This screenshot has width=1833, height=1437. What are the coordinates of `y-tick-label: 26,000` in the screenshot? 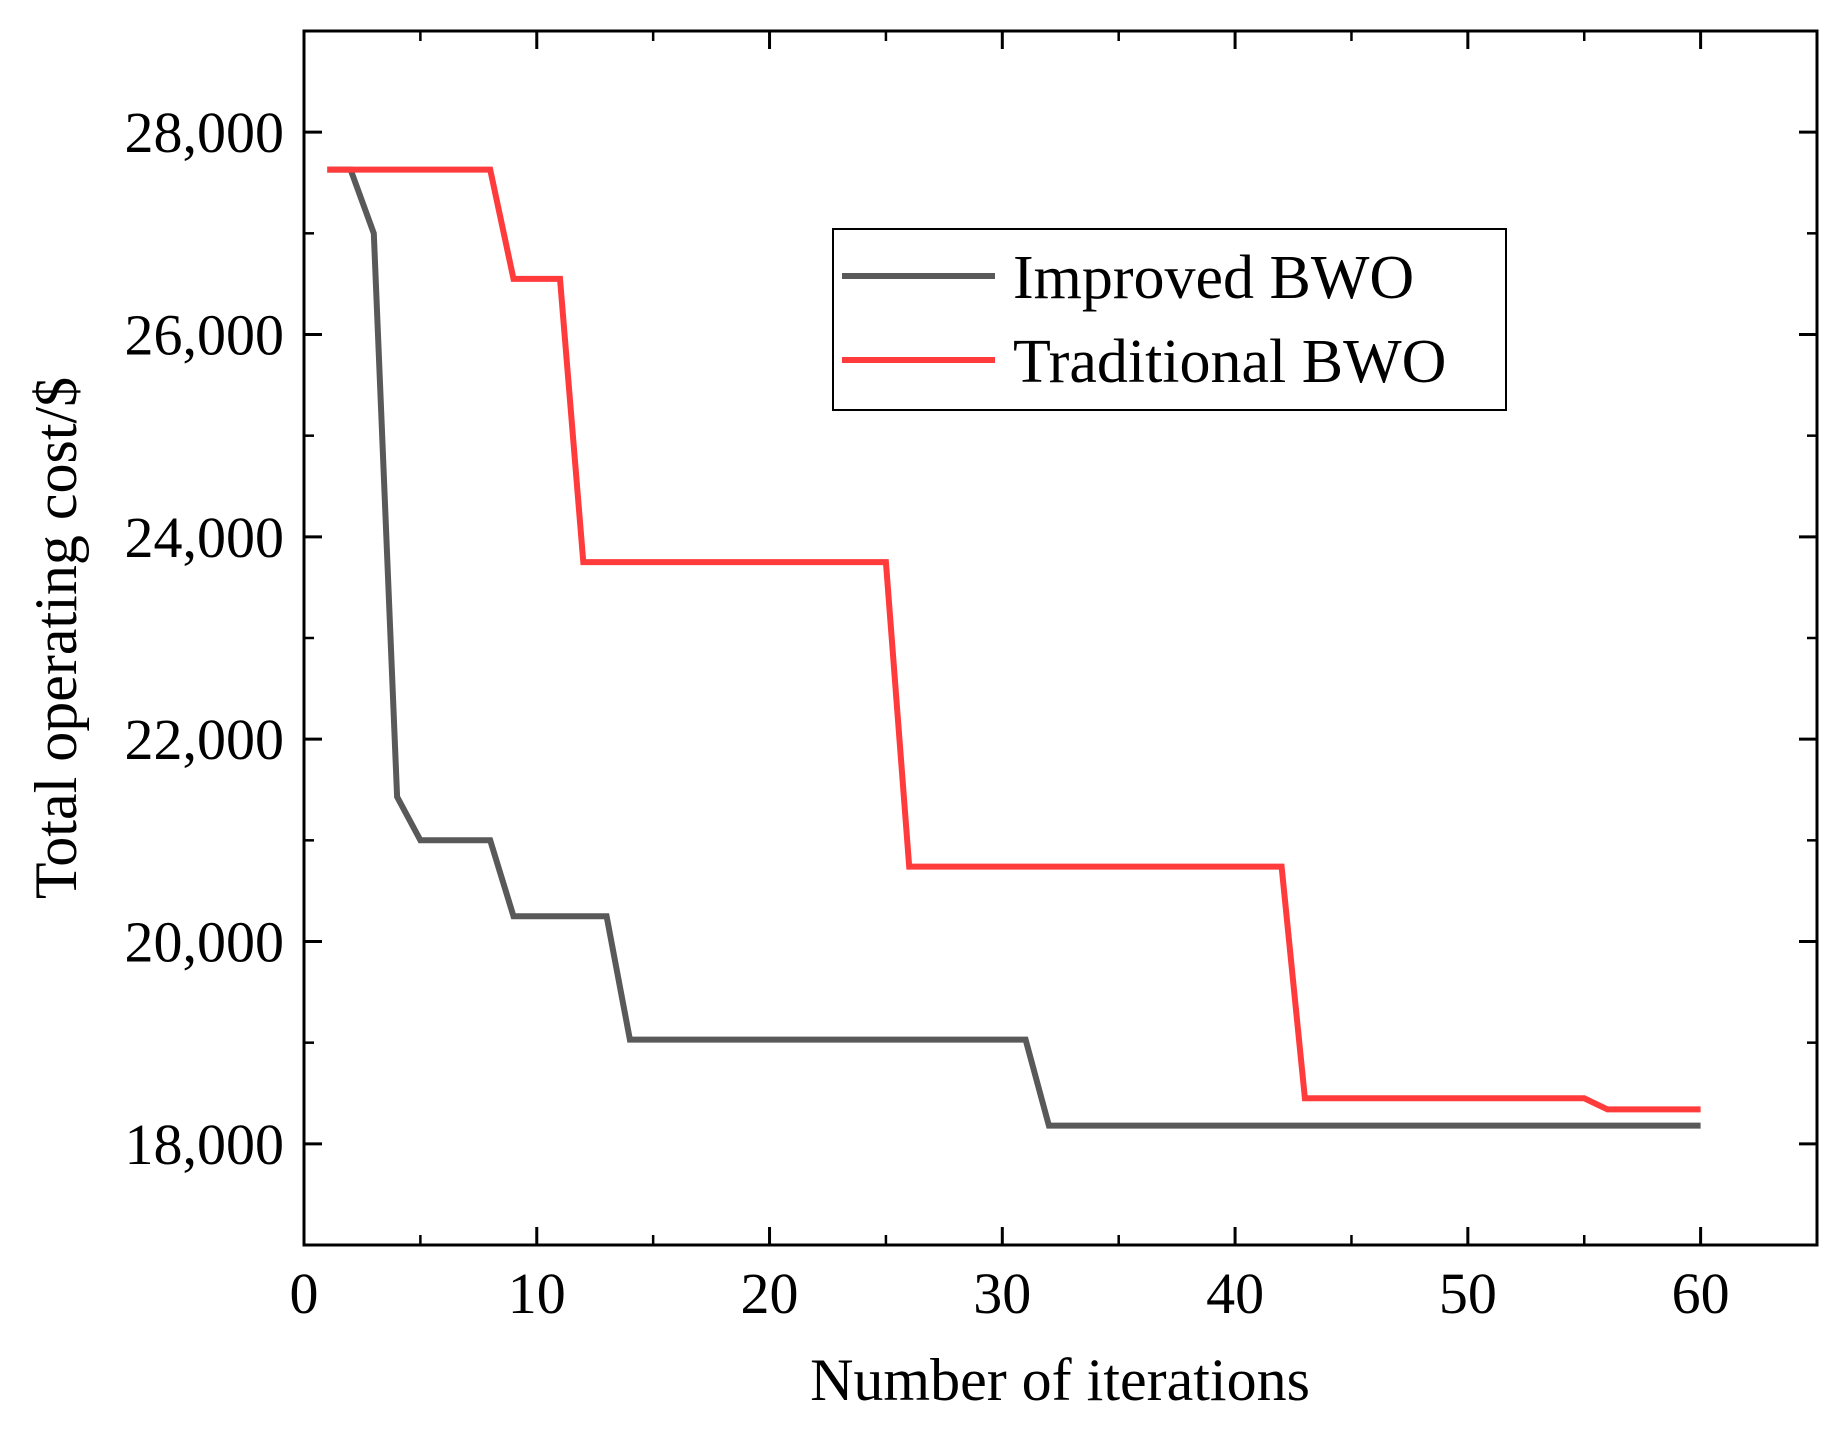 It's located at (205, 335).